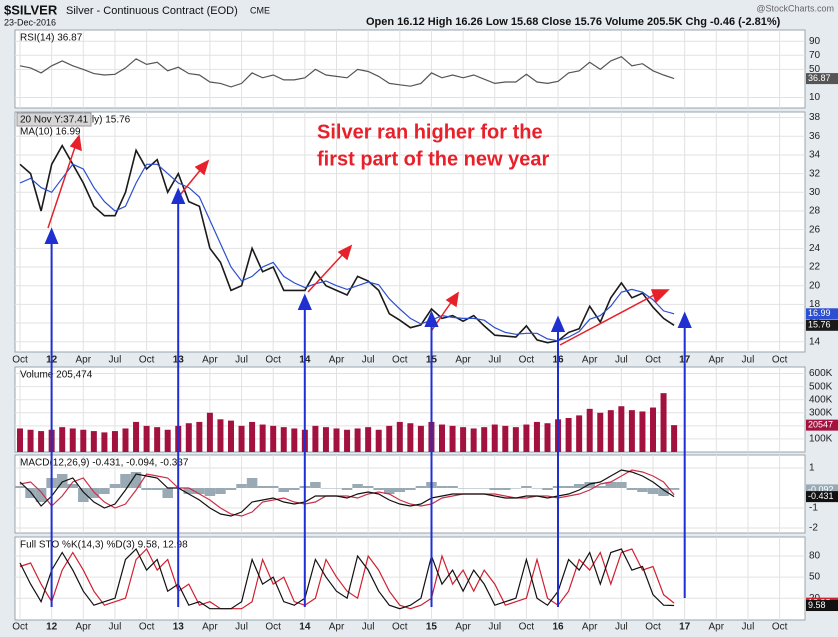  What do you see at coordinates (191, 181) in the screenshot?
I see `arrow` at bounding box center [191, 181].